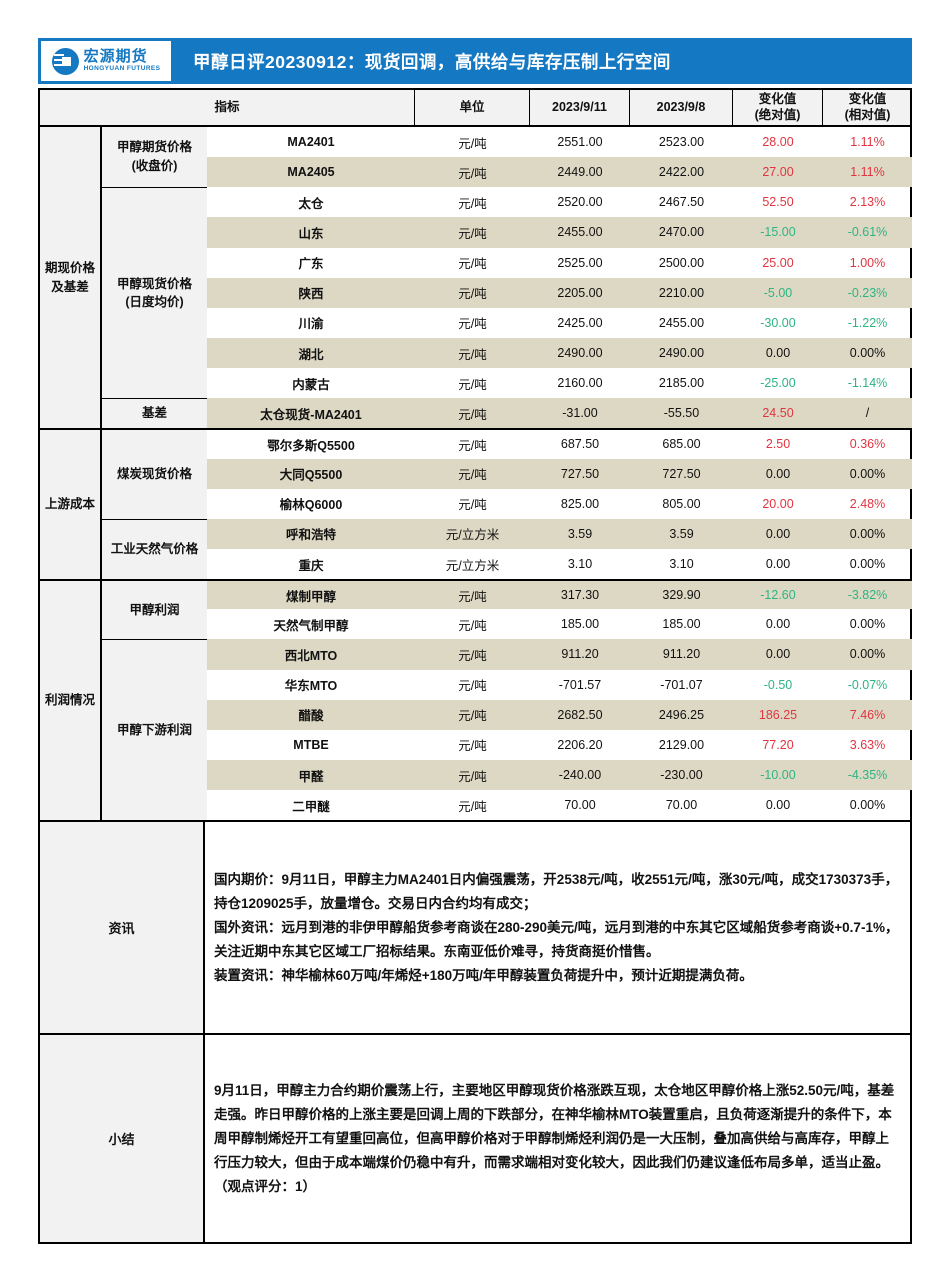 This screenshot has height=1283, width=950. Describe the element at coordinates (778, 322) in the screenshot. I see `change-abs-cell: -30.00` at that location.